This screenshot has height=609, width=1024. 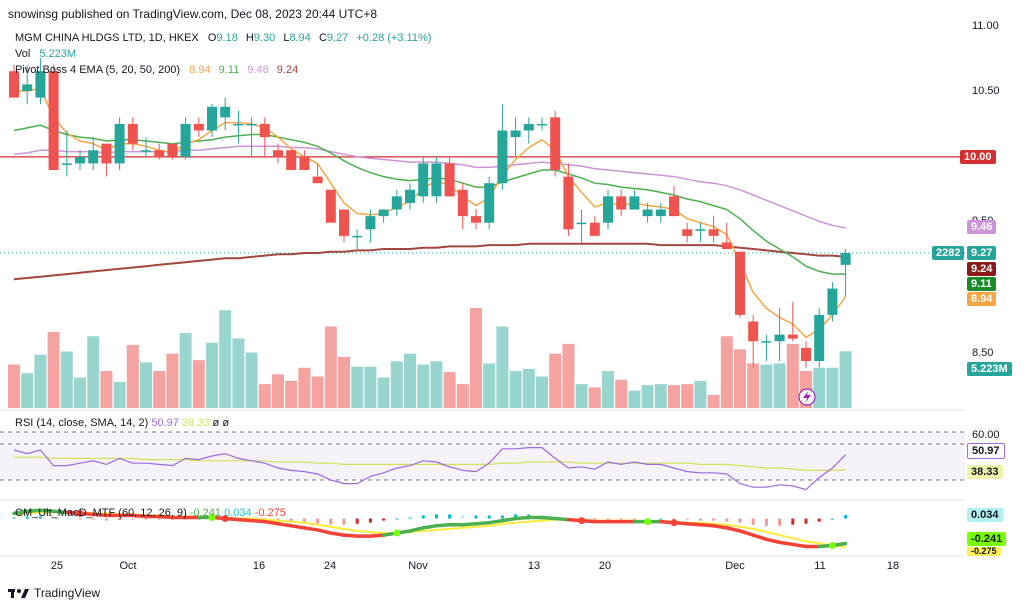 What do you see at coordinates (983, 353) in the screenshot?
I see `price-tick: 8.50` at bounding box center [983, 353].